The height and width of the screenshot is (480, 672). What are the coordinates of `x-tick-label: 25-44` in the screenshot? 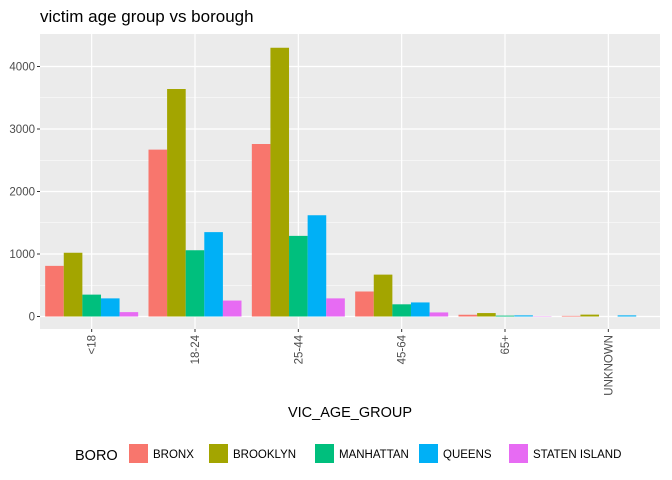 It's located at (299, 349).